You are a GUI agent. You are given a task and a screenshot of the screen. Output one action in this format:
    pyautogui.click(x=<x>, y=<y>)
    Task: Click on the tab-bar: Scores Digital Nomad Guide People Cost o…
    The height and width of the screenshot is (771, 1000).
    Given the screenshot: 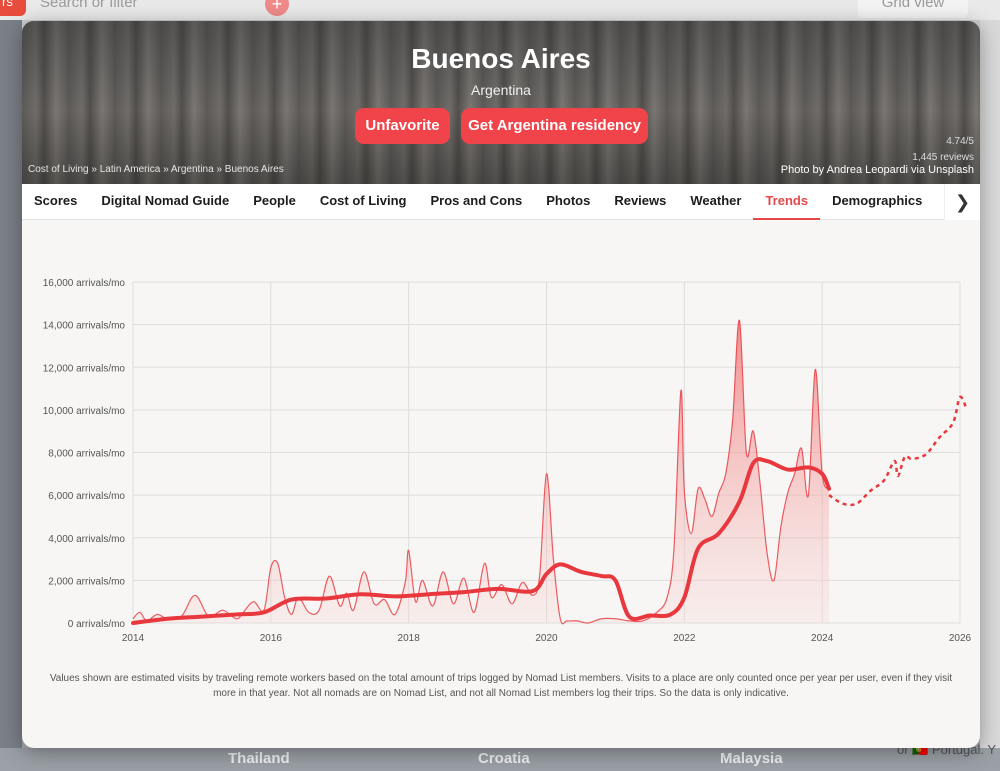 What is the action you would take?
    pyautogui.click(x=501, y=202)
    